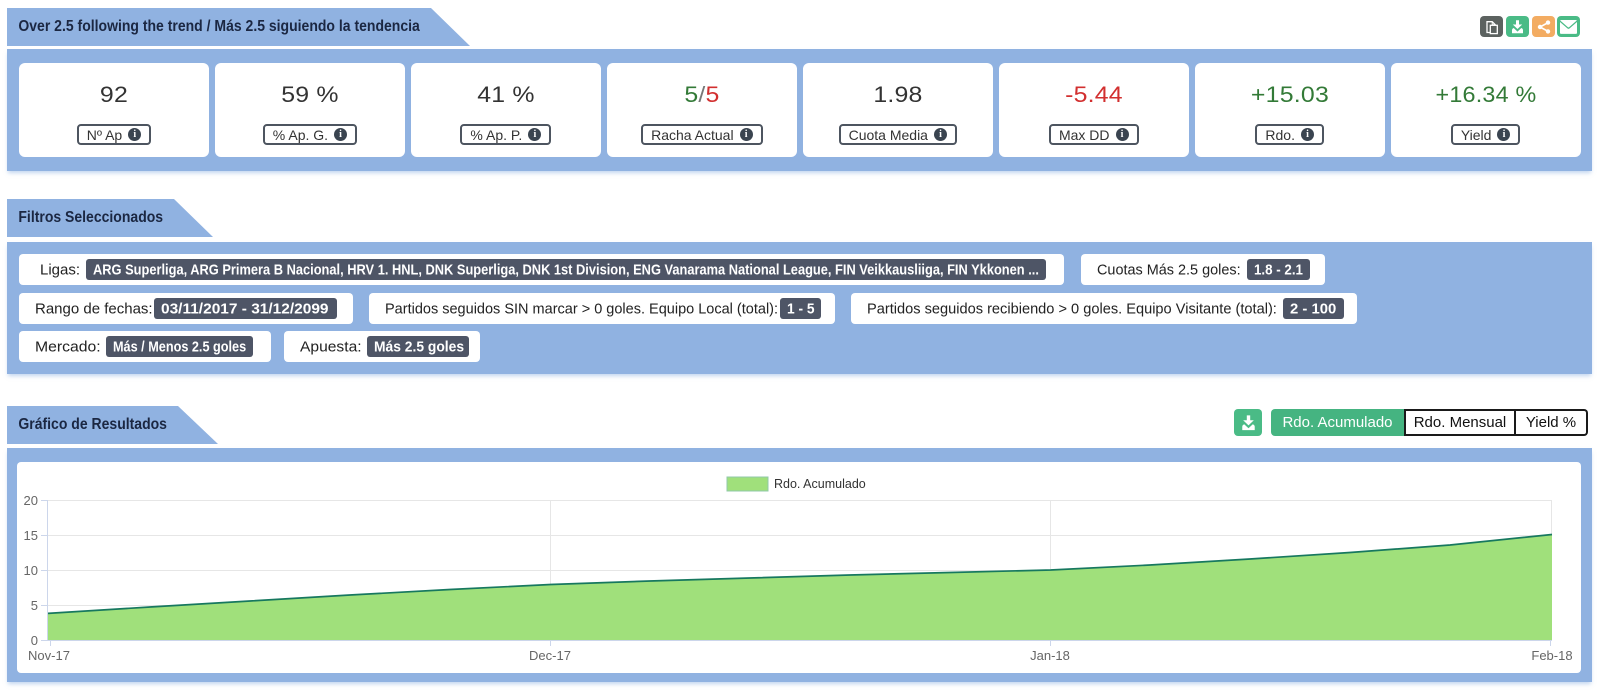 The height and width of the screenshot is (693, 1599). I want to click on svg-text: Nov-17, so click(49, 655).